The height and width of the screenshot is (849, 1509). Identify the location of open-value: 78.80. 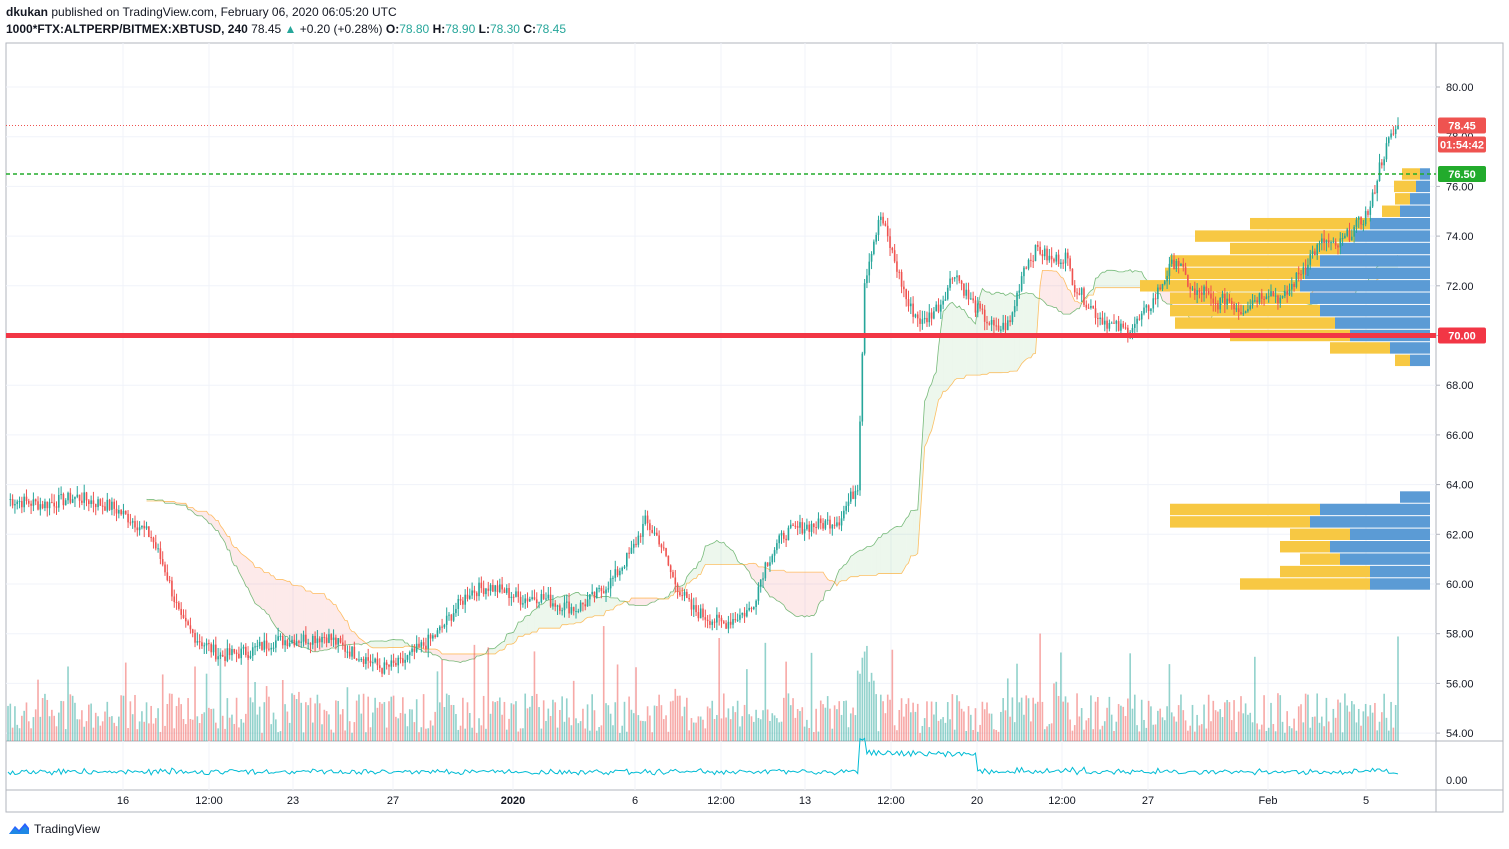
(414, 29).